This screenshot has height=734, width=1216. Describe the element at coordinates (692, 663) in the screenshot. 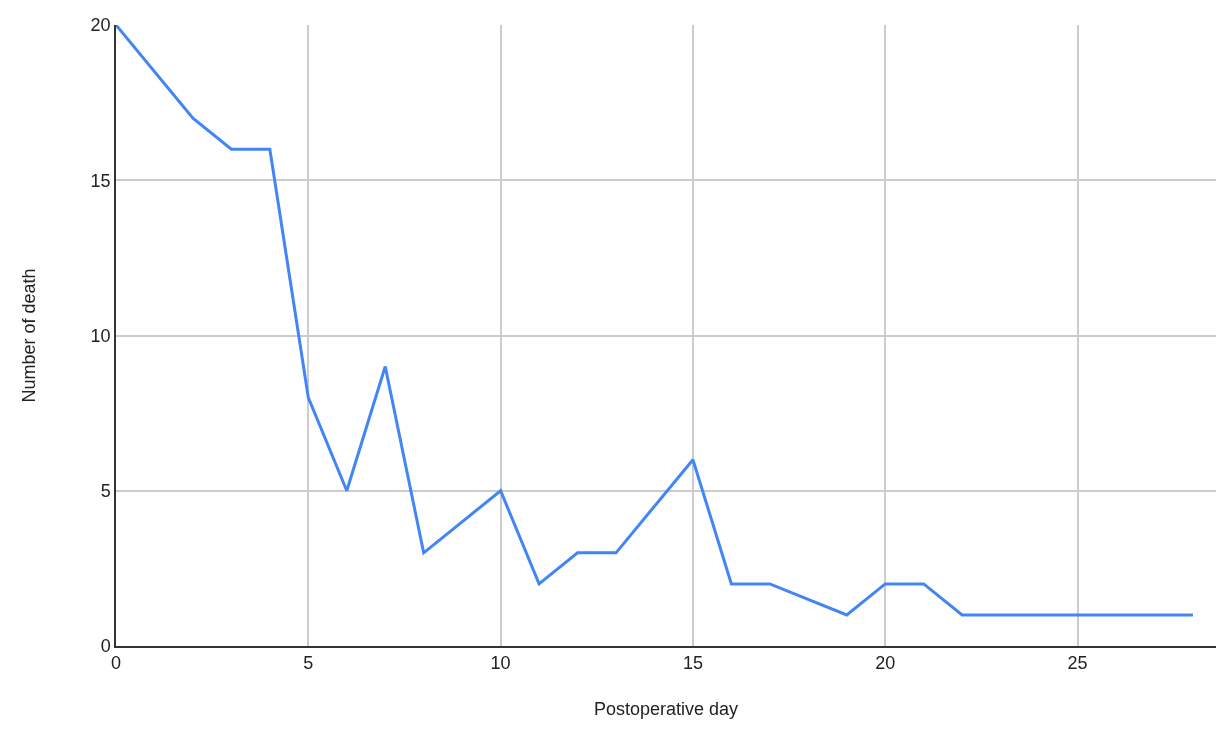

I see `x-tick-label: 15` at that location.